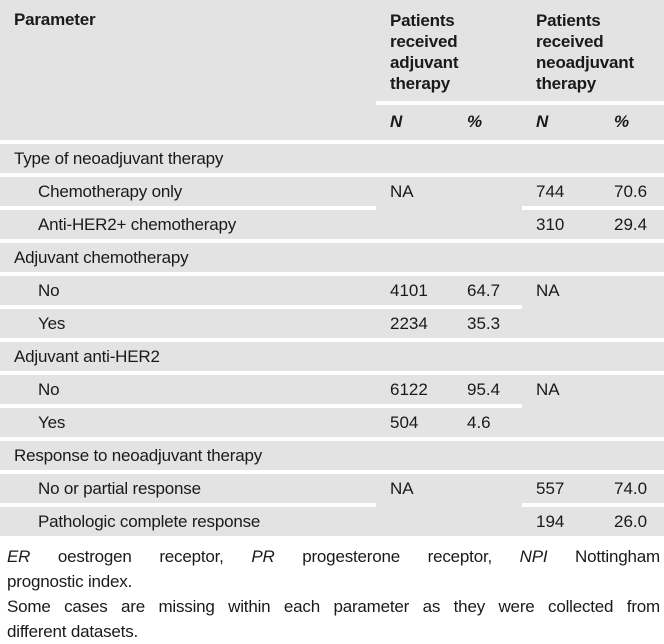 The height and width of the screenshot is (644, 664). What do you see at coordinates (550, 521) in the screenshot?
I see `cell-neoadjuvant-n: 194` at bounding box center [550, 521].